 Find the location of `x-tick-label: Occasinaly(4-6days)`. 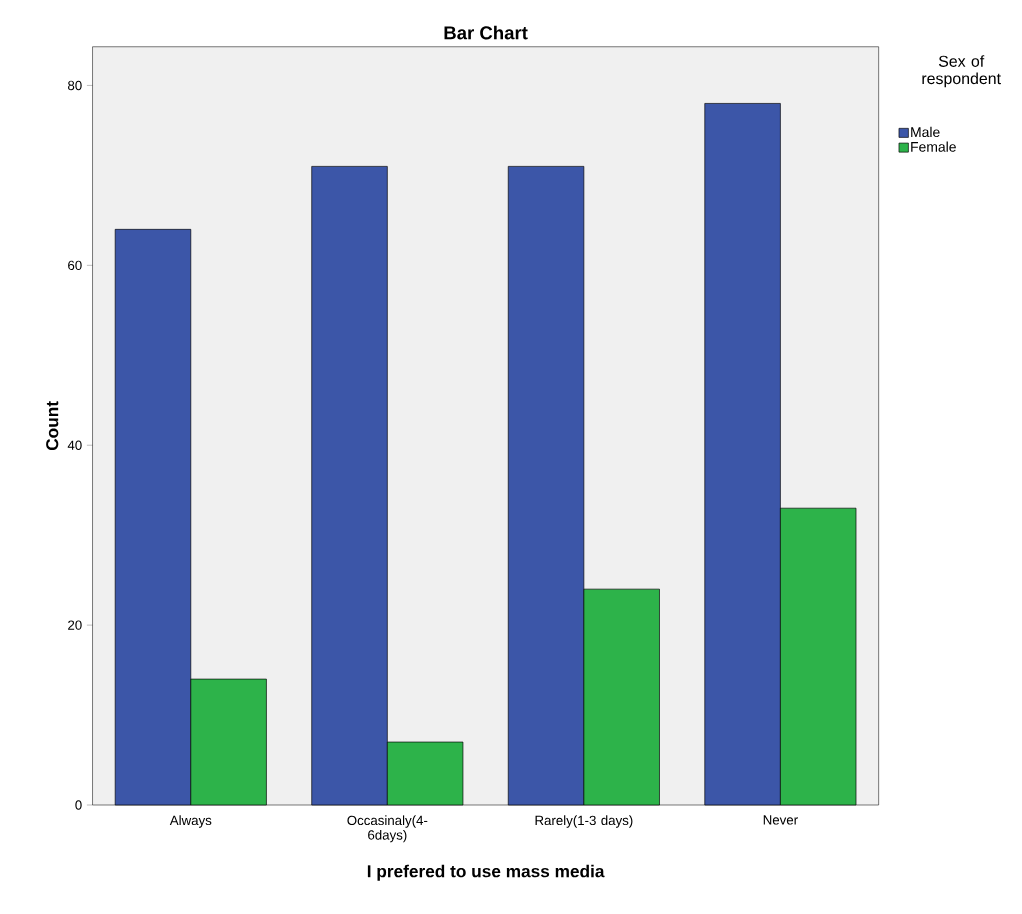

x-tick-label: Occasinaly(4-6days) is located at coordinates (387, 829).